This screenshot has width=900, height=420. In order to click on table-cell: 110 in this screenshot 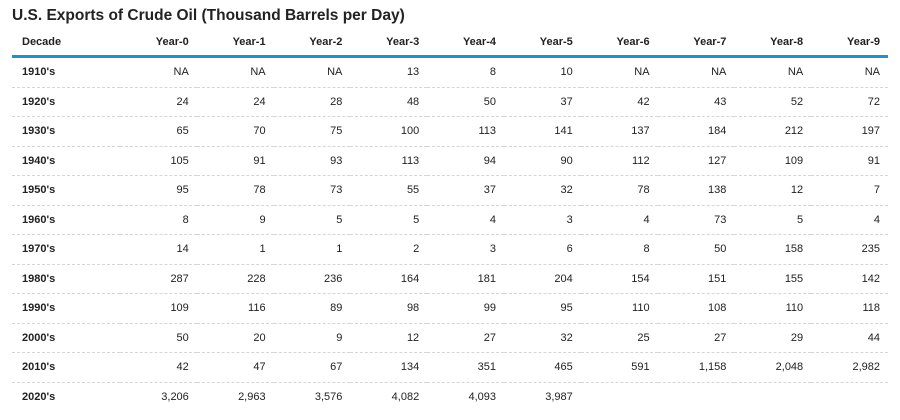, I will do `click(773, 308)`.